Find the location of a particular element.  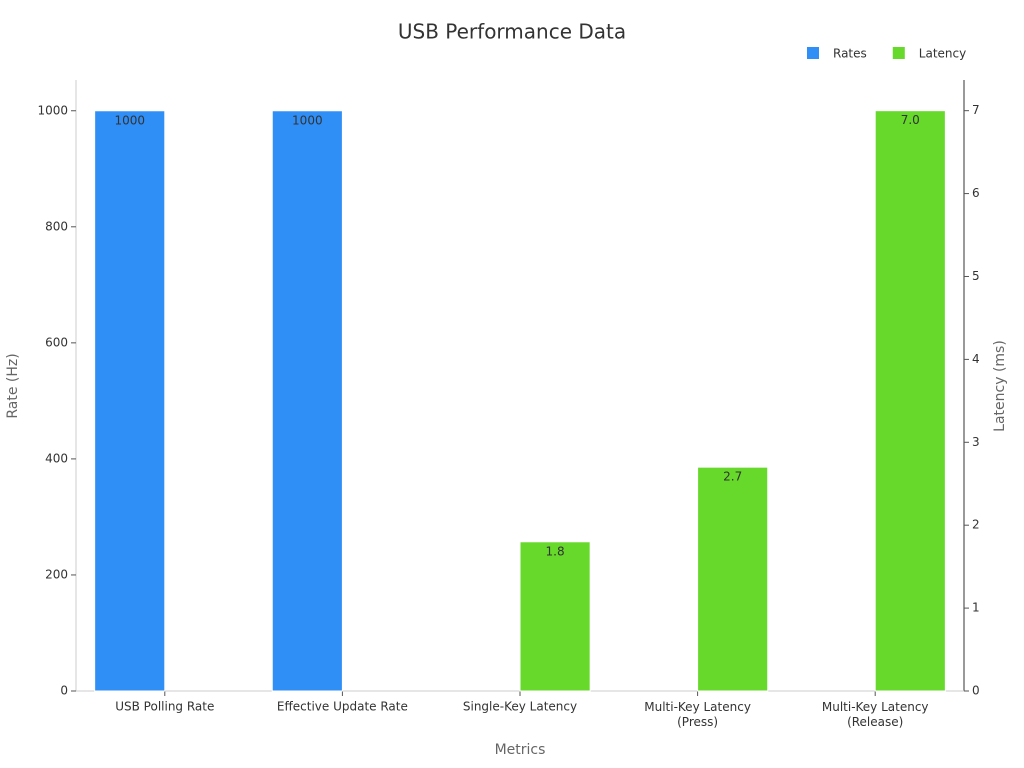

y-tick-label: 800 is located at coordinates (56, 226).